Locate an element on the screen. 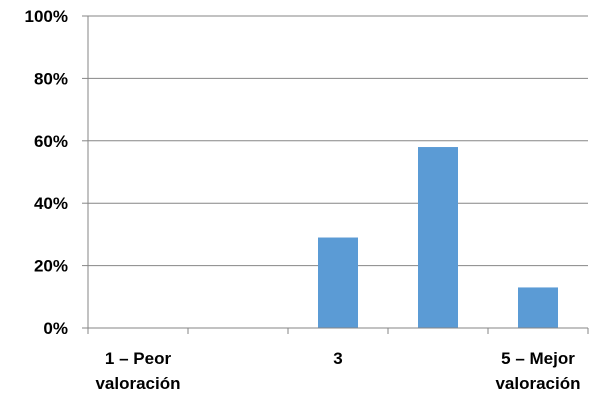 The height and width of the screenshot is (398, 590). x-category-label-line: 1 – Peor is located at coordinates (138, 358).